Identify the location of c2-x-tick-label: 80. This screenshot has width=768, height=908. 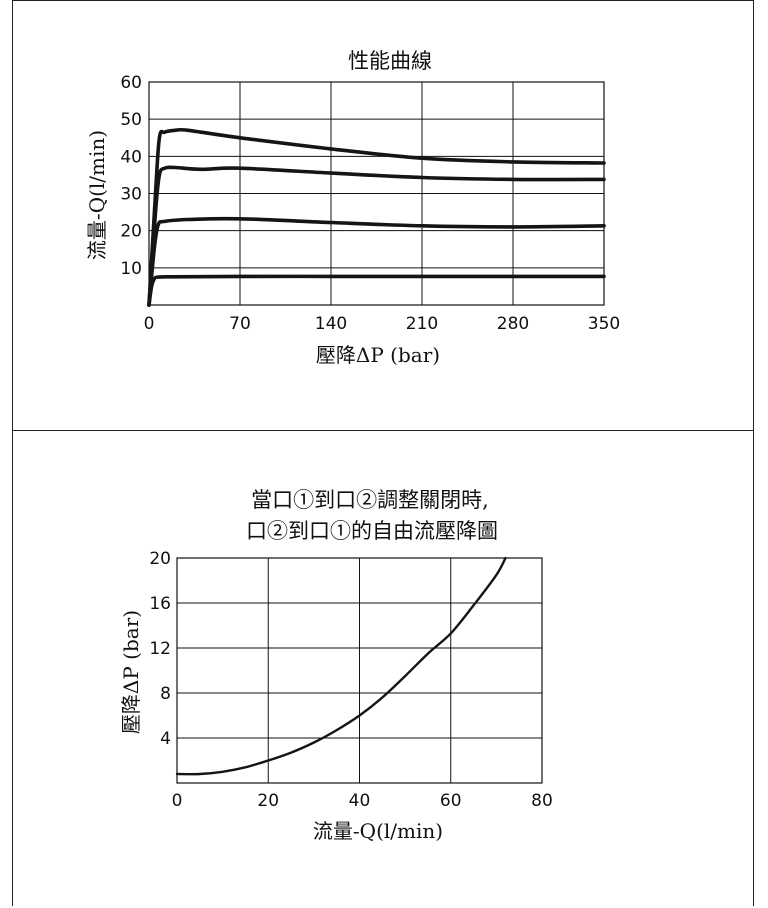
(542, 801).